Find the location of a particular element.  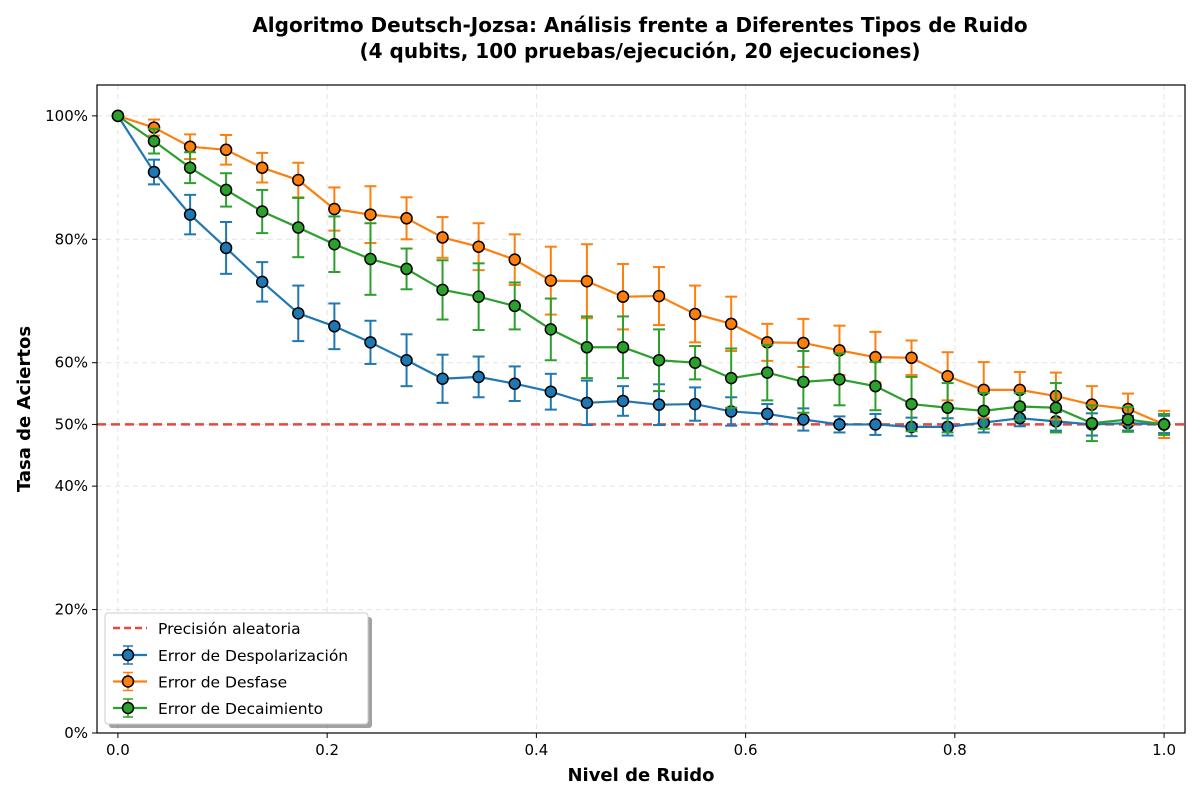

y-tick-label: 100% is located at coordinates (66, 116).